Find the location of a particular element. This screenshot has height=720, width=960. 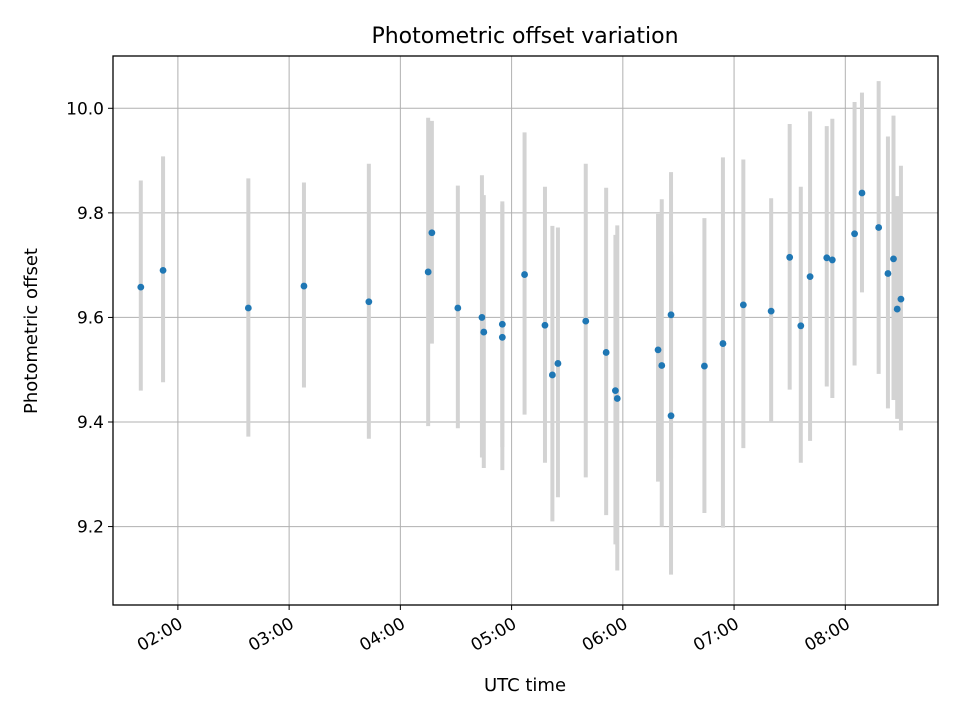

y-tick-label: 9.4 is located at coordinates (90, 423).